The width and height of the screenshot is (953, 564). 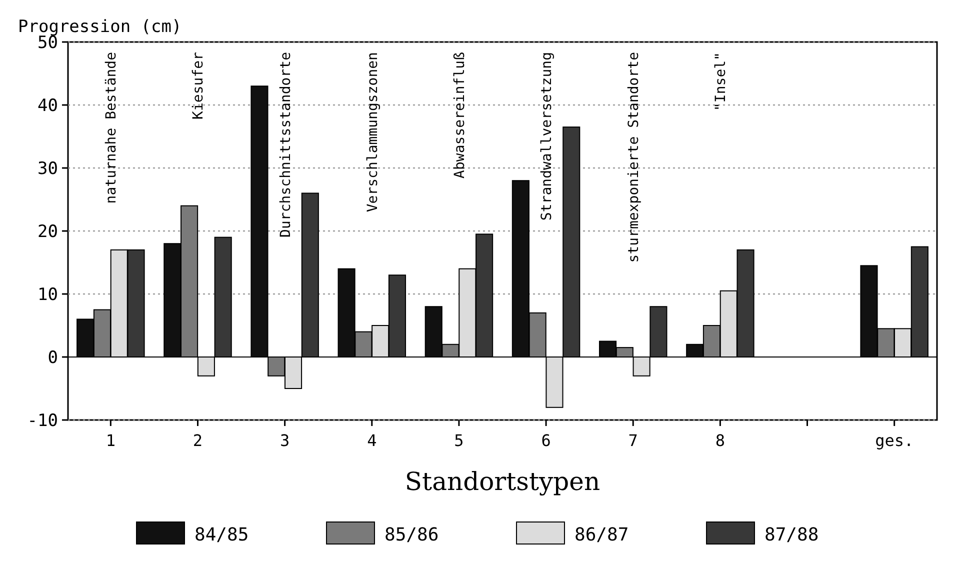 I want to click on annotation: "Insel", so click(x=721, y=82).